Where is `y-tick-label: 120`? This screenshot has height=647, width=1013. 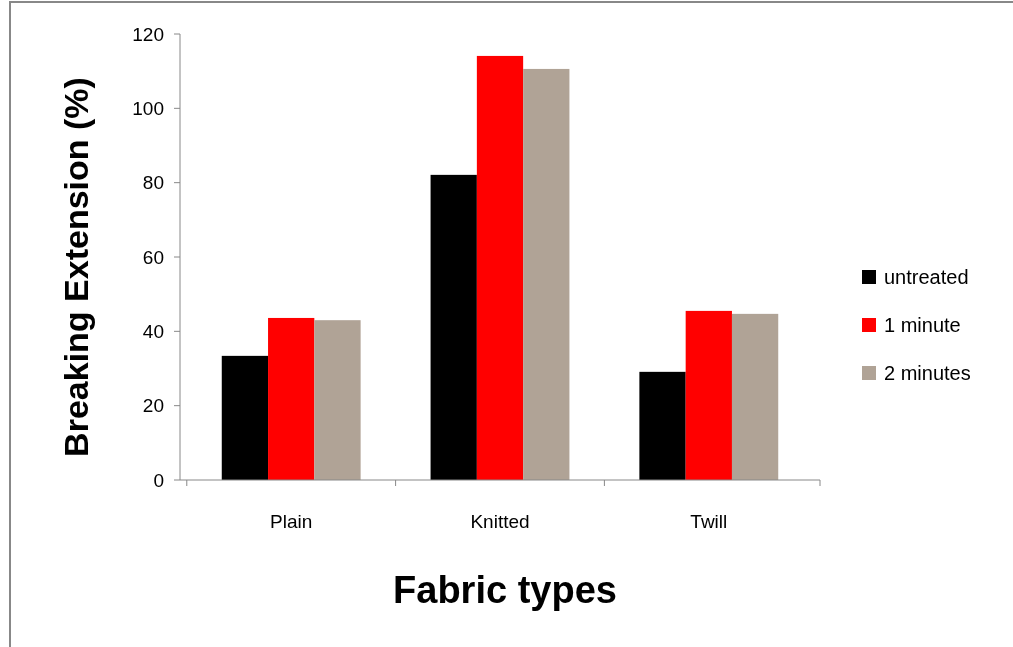 y-tick-label: 120 is located at coordinates (148, 34).